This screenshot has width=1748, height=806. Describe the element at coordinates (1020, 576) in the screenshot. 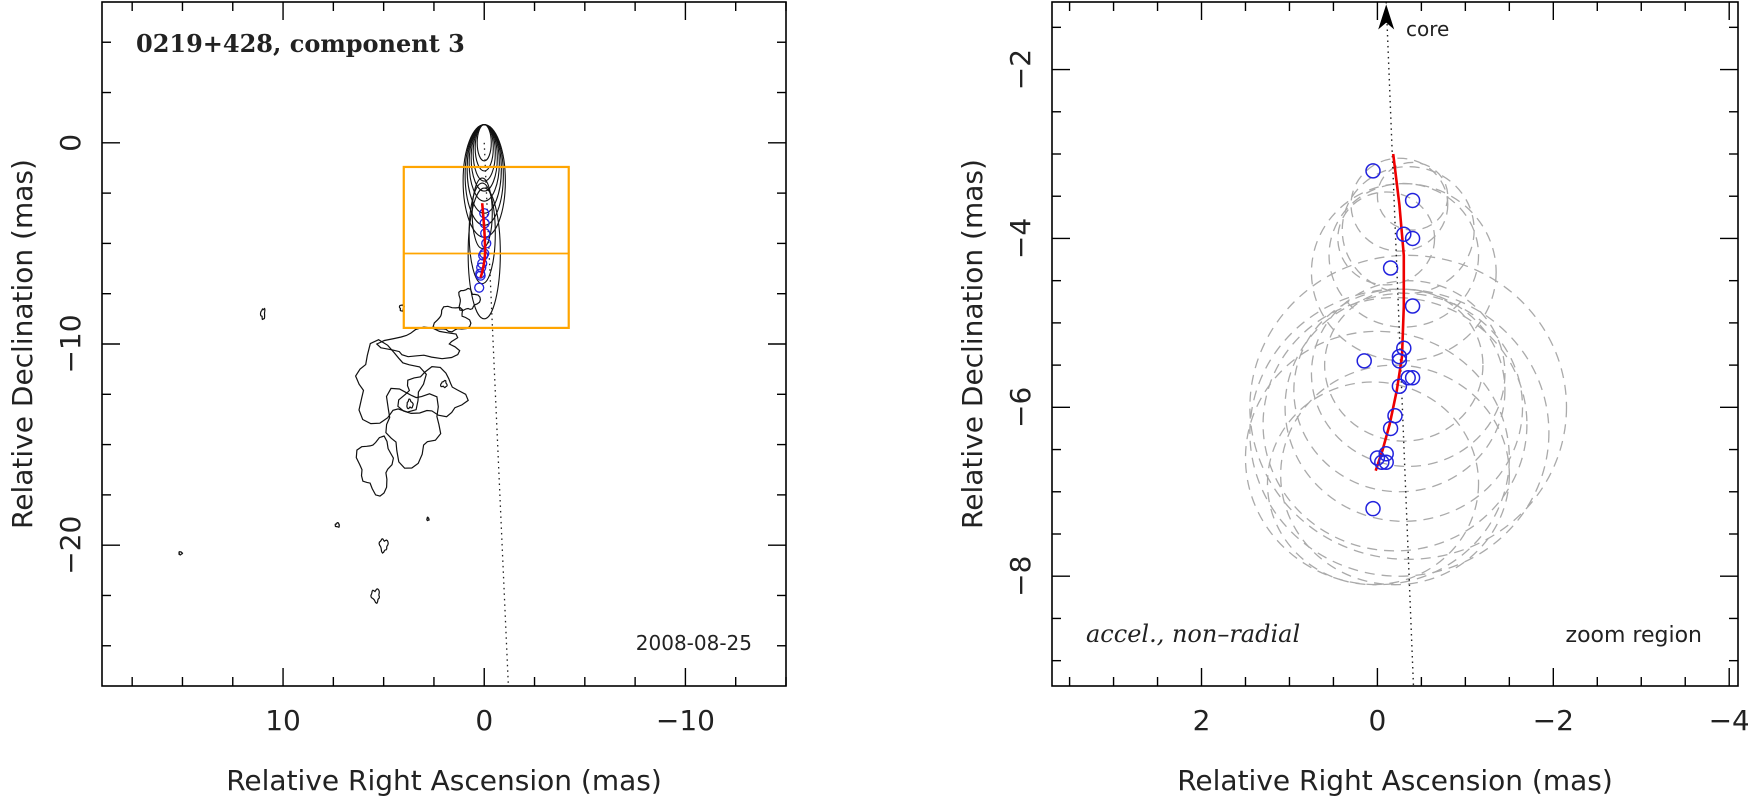

I see `right-y-tick-label: −8` at that location.